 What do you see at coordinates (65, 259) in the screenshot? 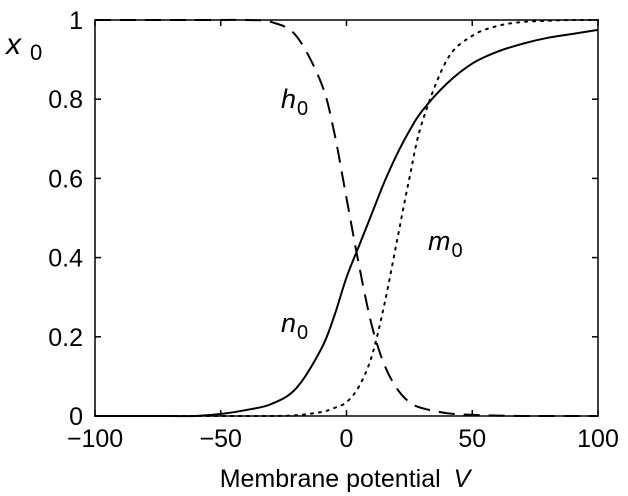
I see `y-tick-label: 0.4` at bounding box center [65, 259].